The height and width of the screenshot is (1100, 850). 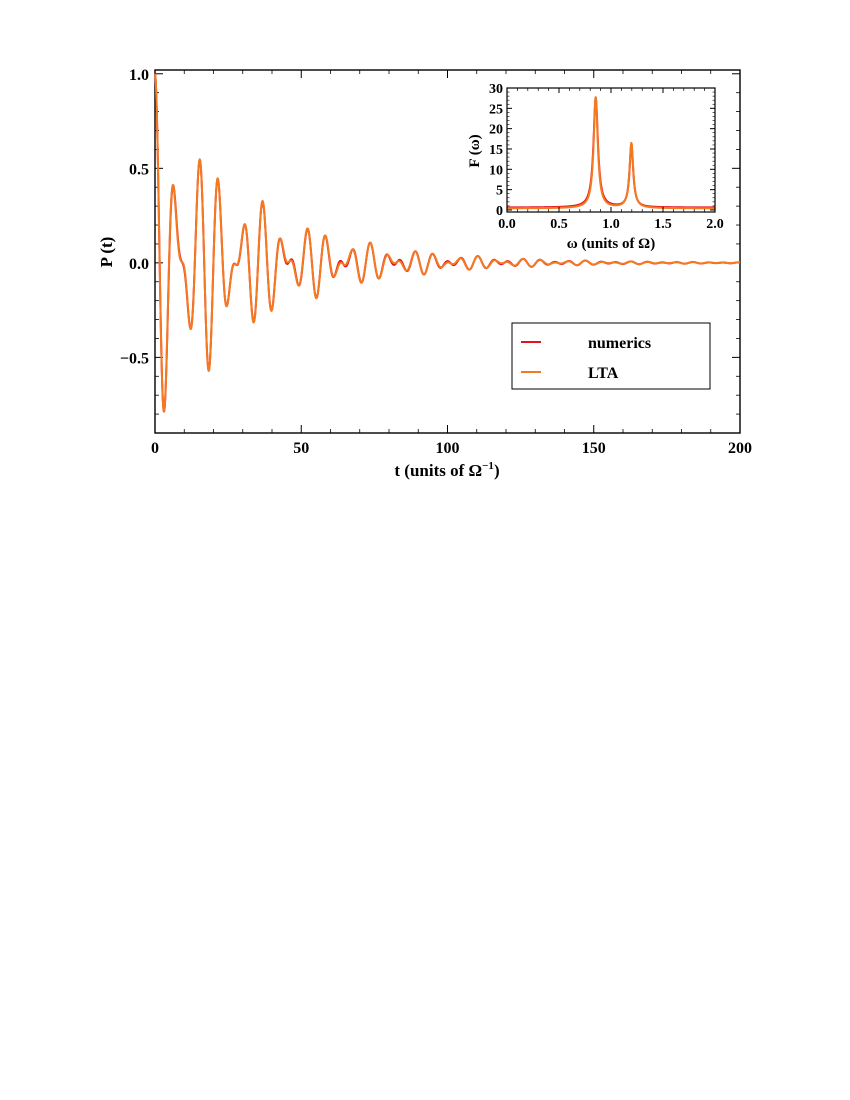 I want to click on inset-y-tick-label: 15, so click(x=496, y=150).